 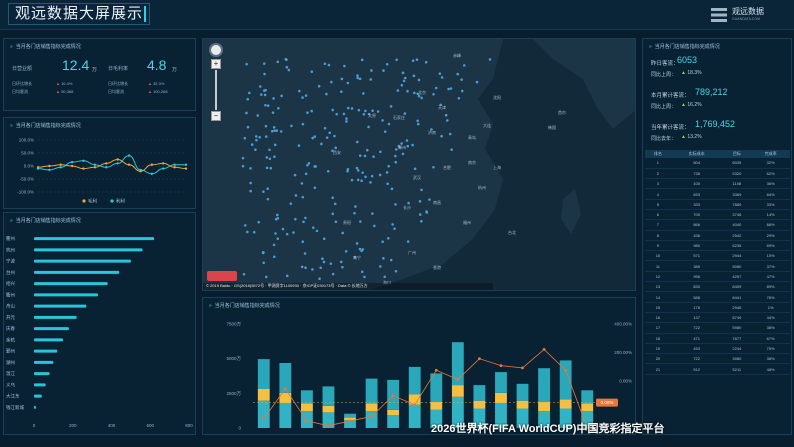 What do you see at coordinates (222, 276) in the screenshot?
I see `baidu-logo-icon` at bounding box center [222, 276].